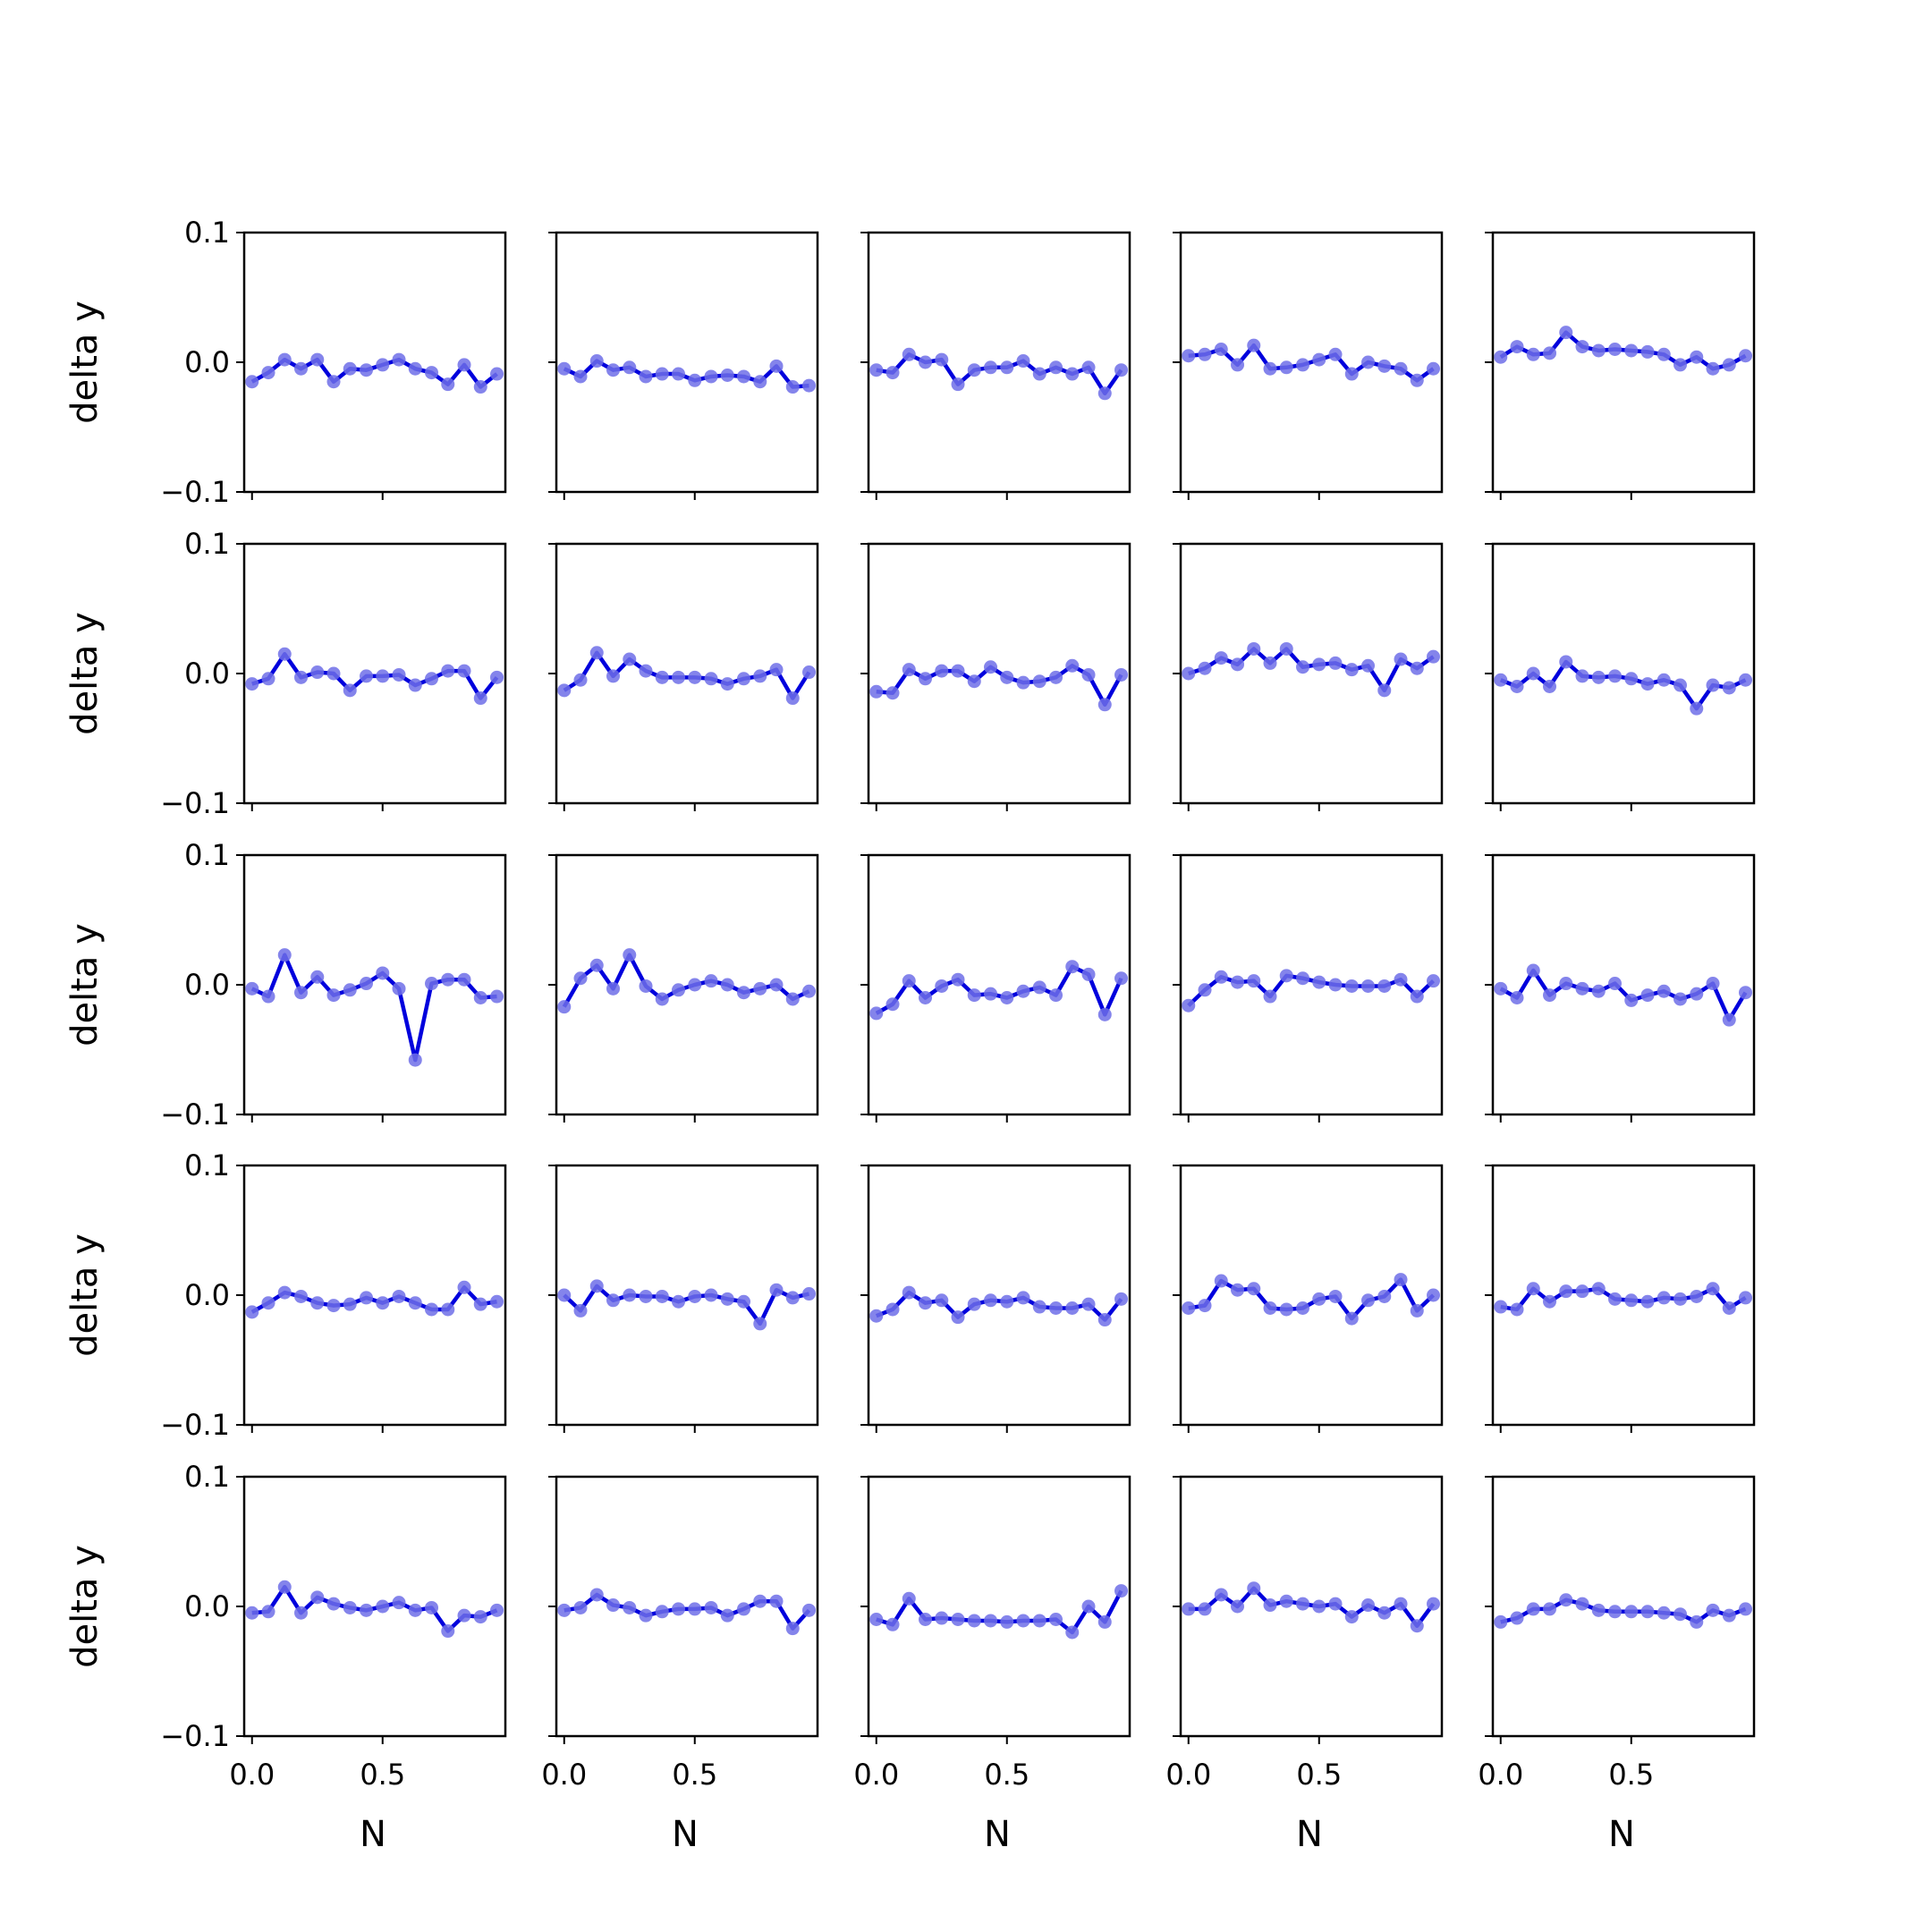 This screenshot has height=1932, width=1932. I want to click on subplot-r1-c3, so click(995, 365).